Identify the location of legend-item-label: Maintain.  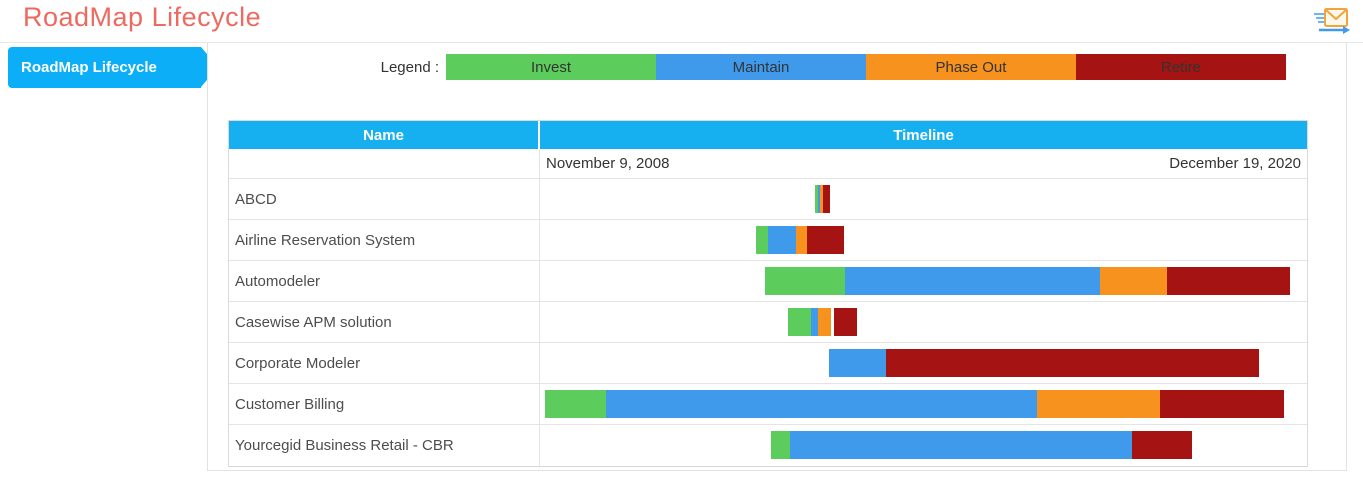
(761, 67).